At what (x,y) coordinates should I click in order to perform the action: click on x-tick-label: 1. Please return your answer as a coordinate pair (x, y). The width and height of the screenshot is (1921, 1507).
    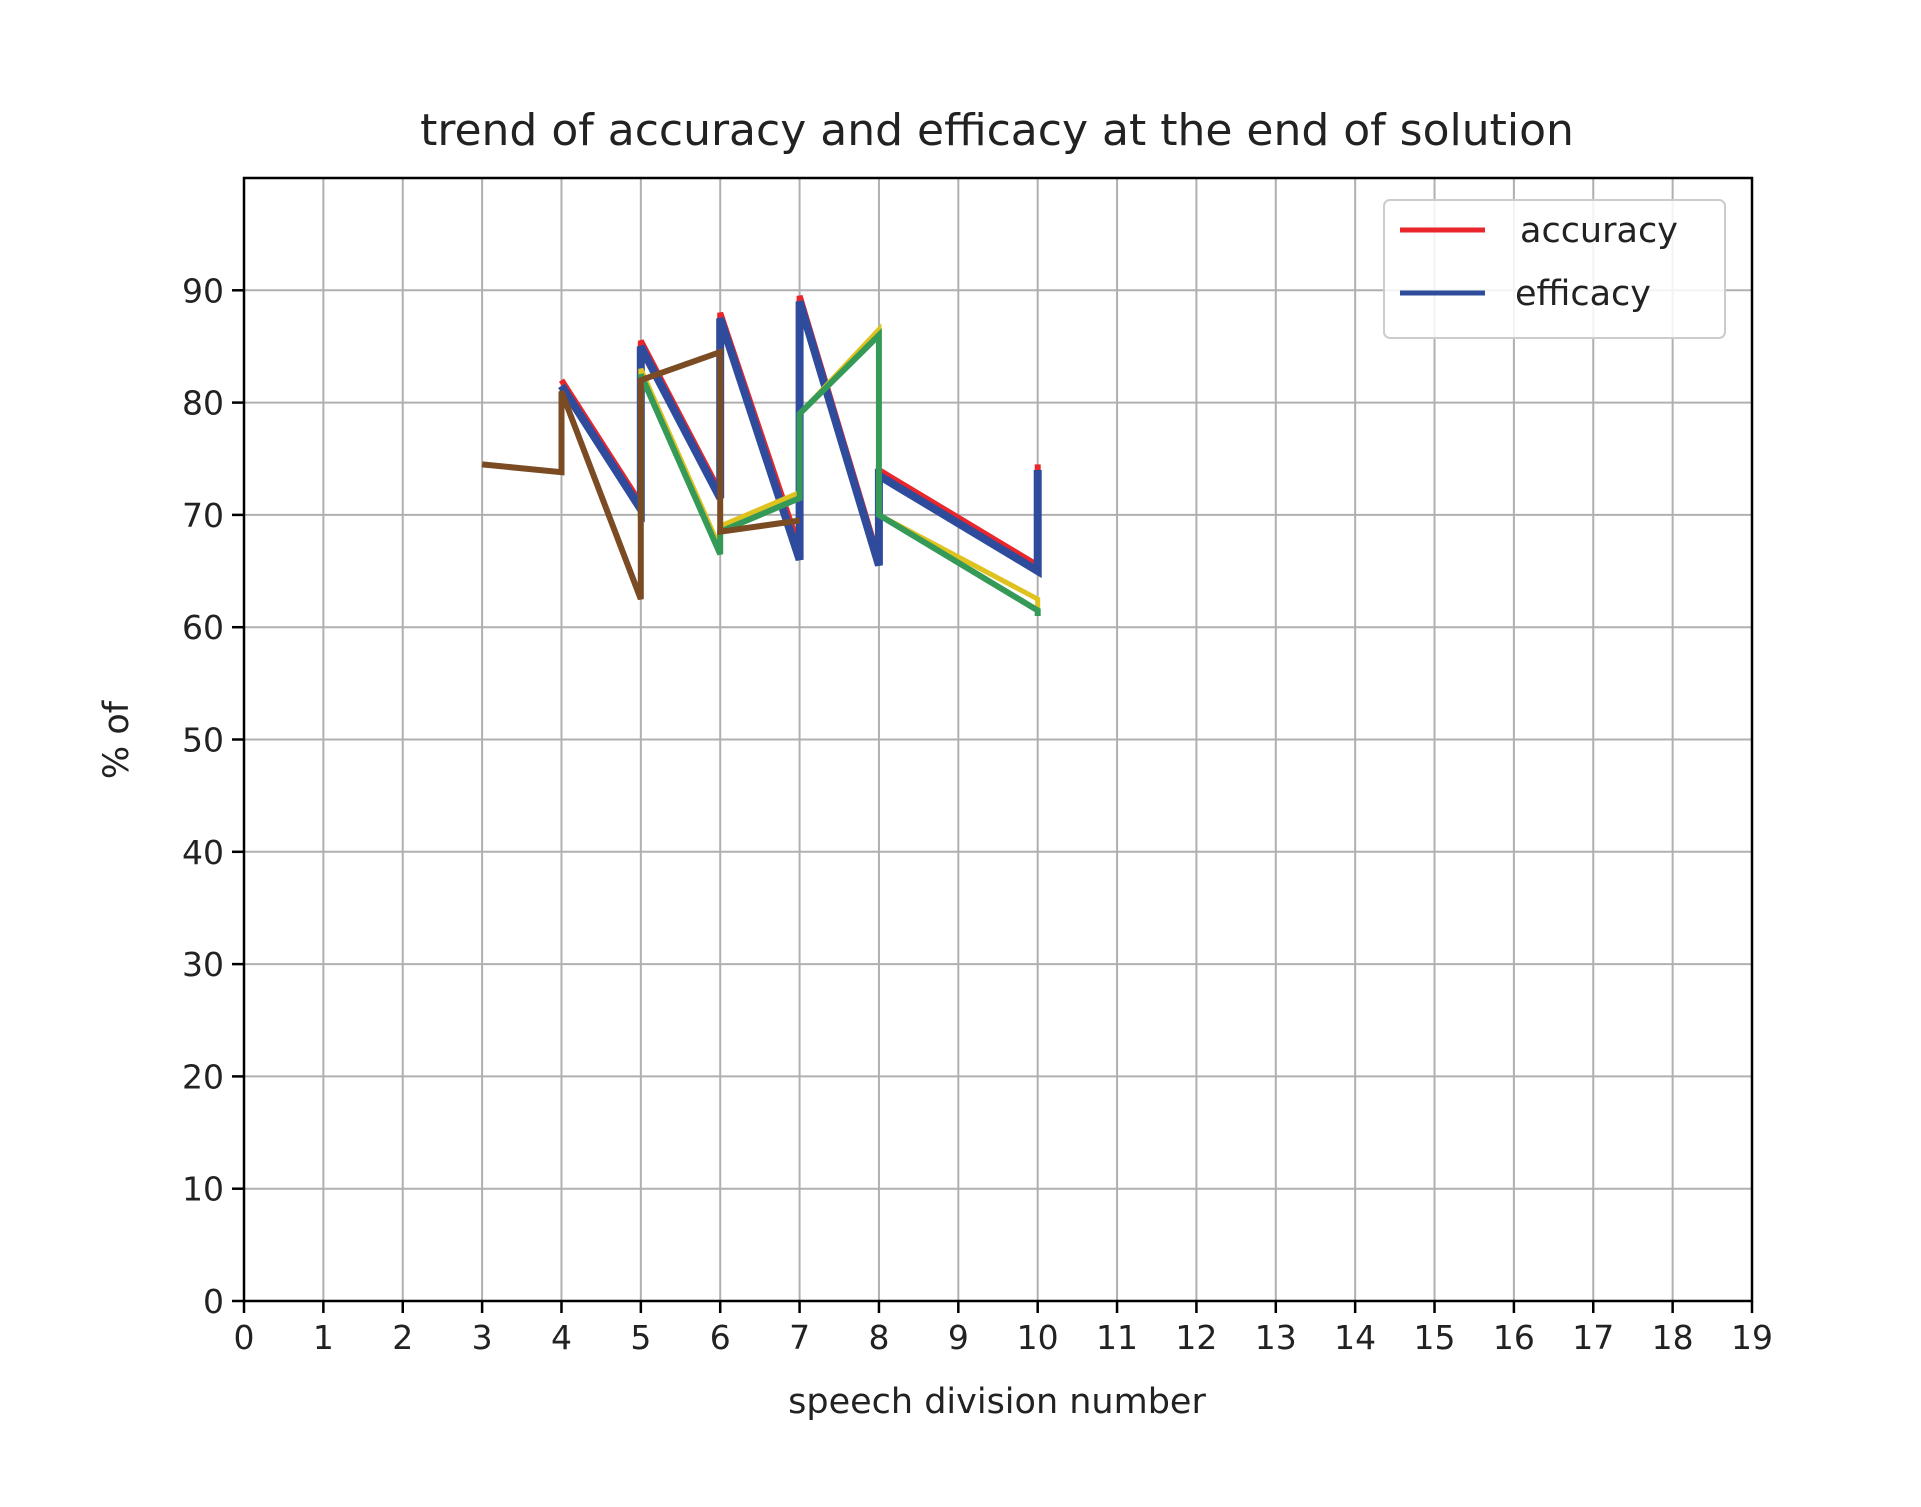
    Looking at the image, I should click on (323, 1337).